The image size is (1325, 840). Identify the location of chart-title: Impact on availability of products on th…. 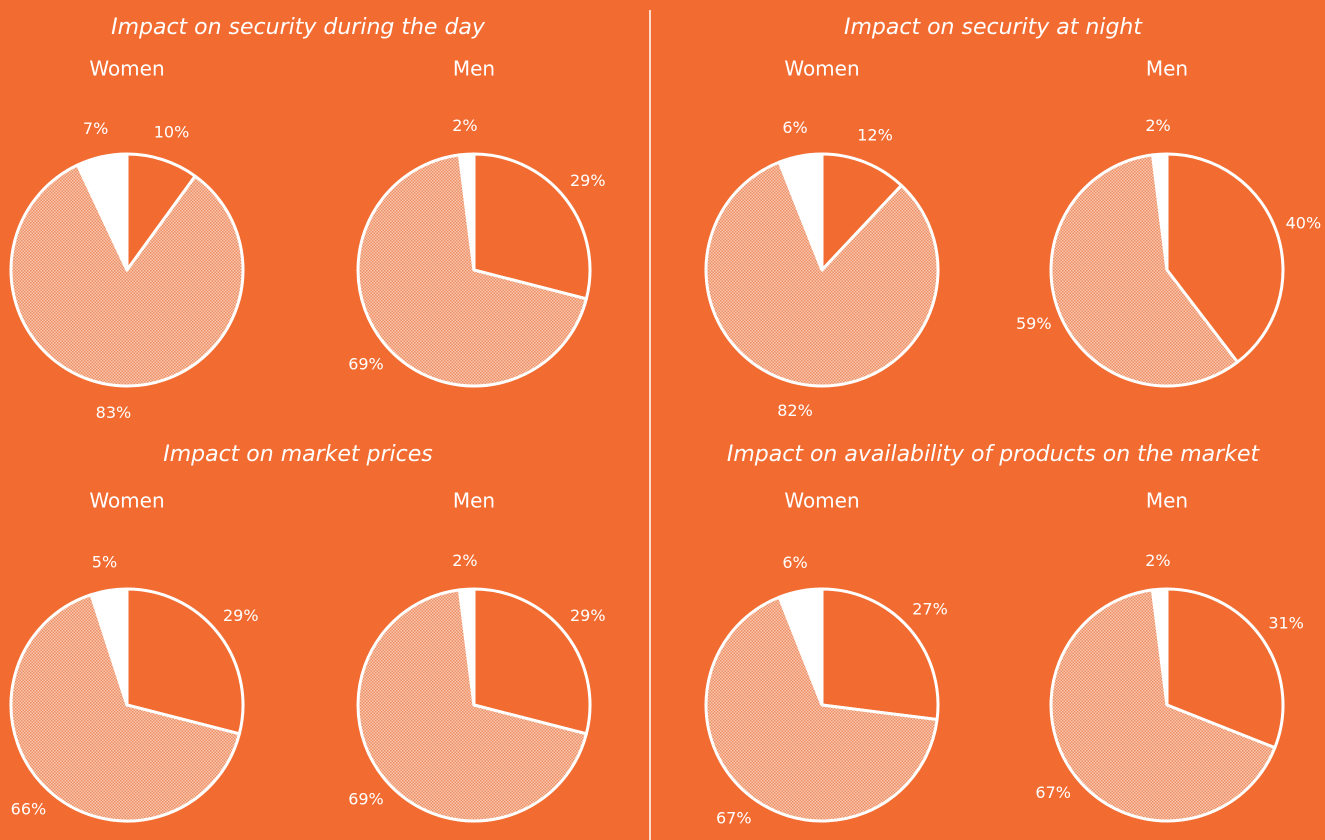
(994, 454).